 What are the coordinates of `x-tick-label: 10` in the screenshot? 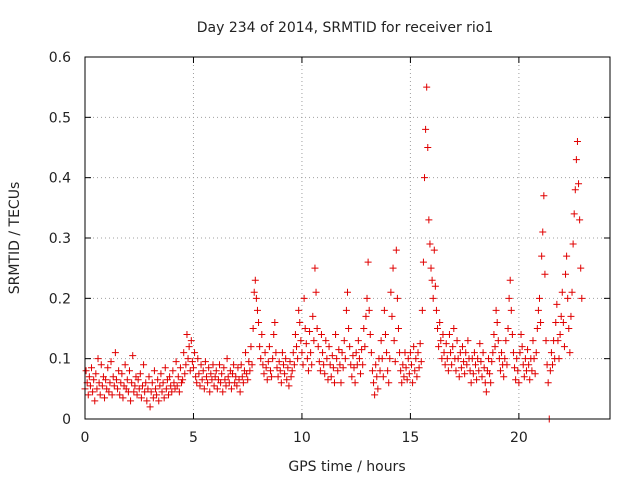 It's located at (302, 438).